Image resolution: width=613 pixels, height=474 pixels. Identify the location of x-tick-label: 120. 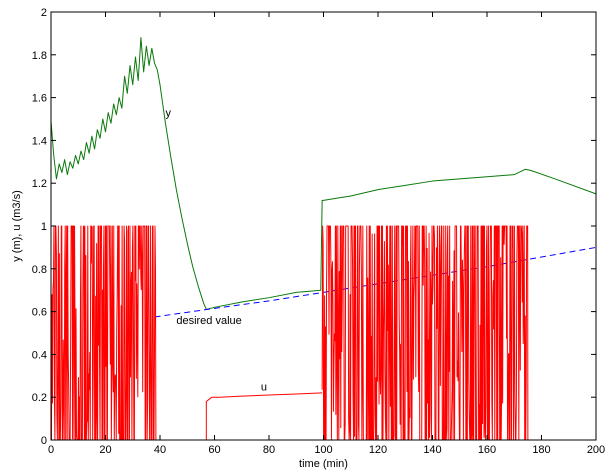
(378, 450).